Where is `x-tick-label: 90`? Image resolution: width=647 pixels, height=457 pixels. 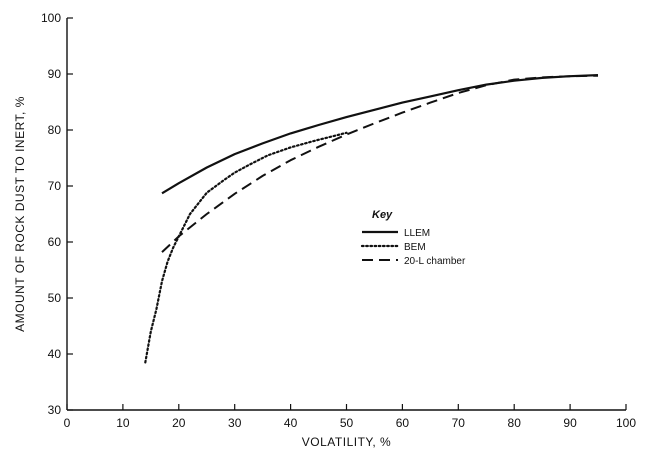 x-tick-label: 90 is located at coordinates (570, 423).